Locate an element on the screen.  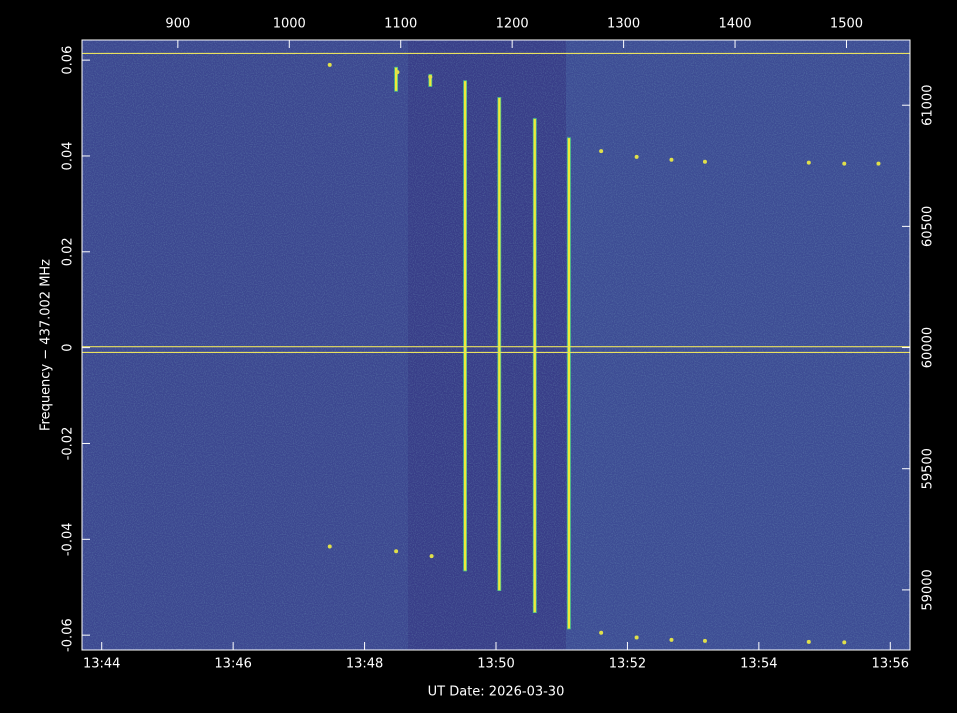
y2-tick-label: 61000 is located at coordinates (928, 105).